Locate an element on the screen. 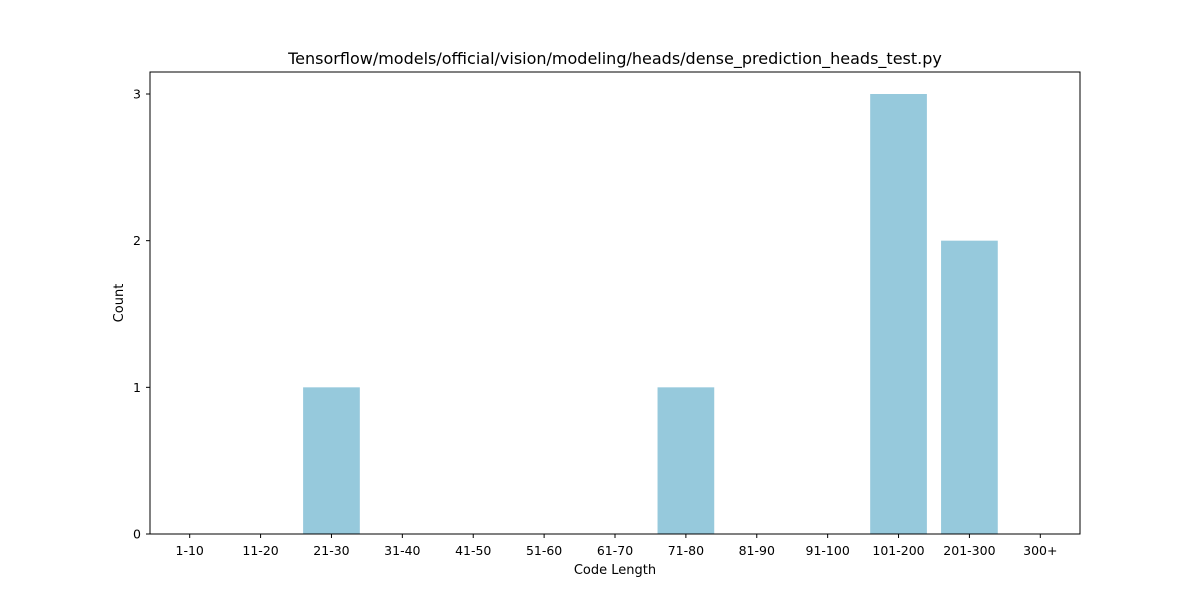 This screenshot has height=605, width=1200. x-tick-label: 81-90 is located at coordinates (757, 550).